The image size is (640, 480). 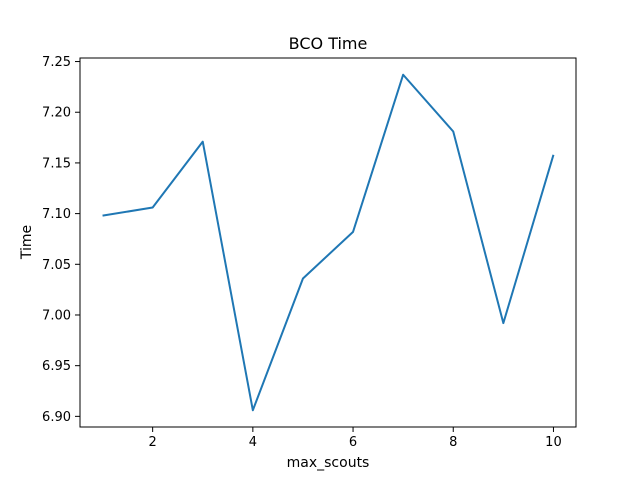 What do you see at coordinates (253, 442) in the screenshot?
I see `x-tick-label: 4` at bounding box center [253, 442].